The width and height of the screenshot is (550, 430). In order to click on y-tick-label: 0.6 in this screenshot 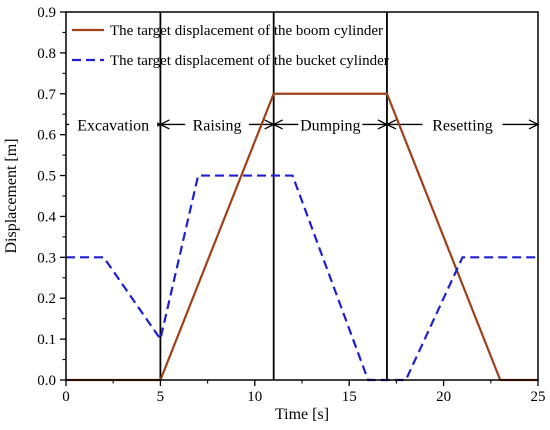, I will do `click(46, 136)`.